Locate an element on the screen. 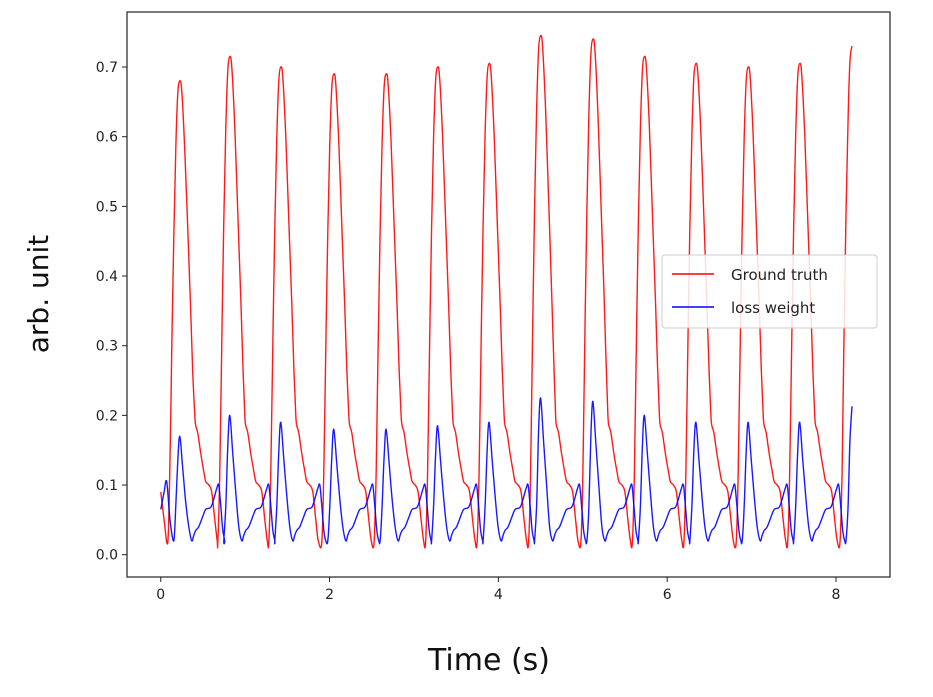 The width and height of the screenshot is (933, 697). y-axis: 0.0 0.1 0.2 0.3 0.4 0.5 0.6 0.7 is located at coordinates (111, 312).